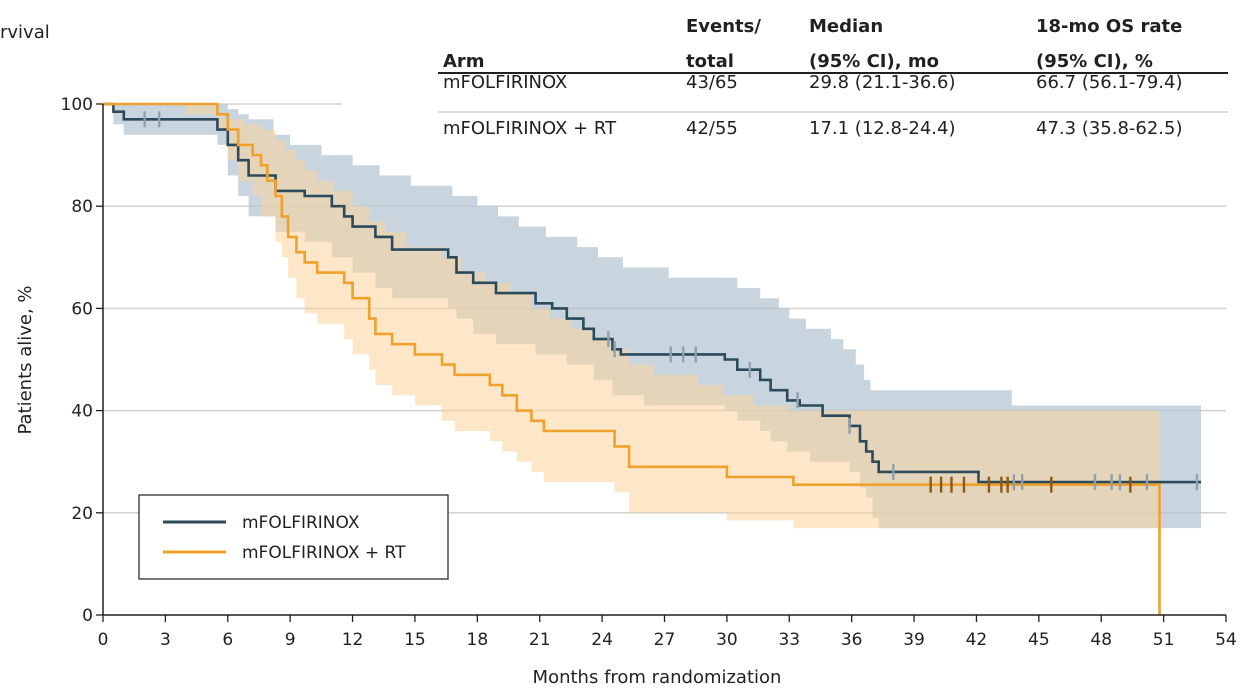 This screenshot has height=689, width=1241. I want to click on y-tick-label-0: 0, so click(87, 616).